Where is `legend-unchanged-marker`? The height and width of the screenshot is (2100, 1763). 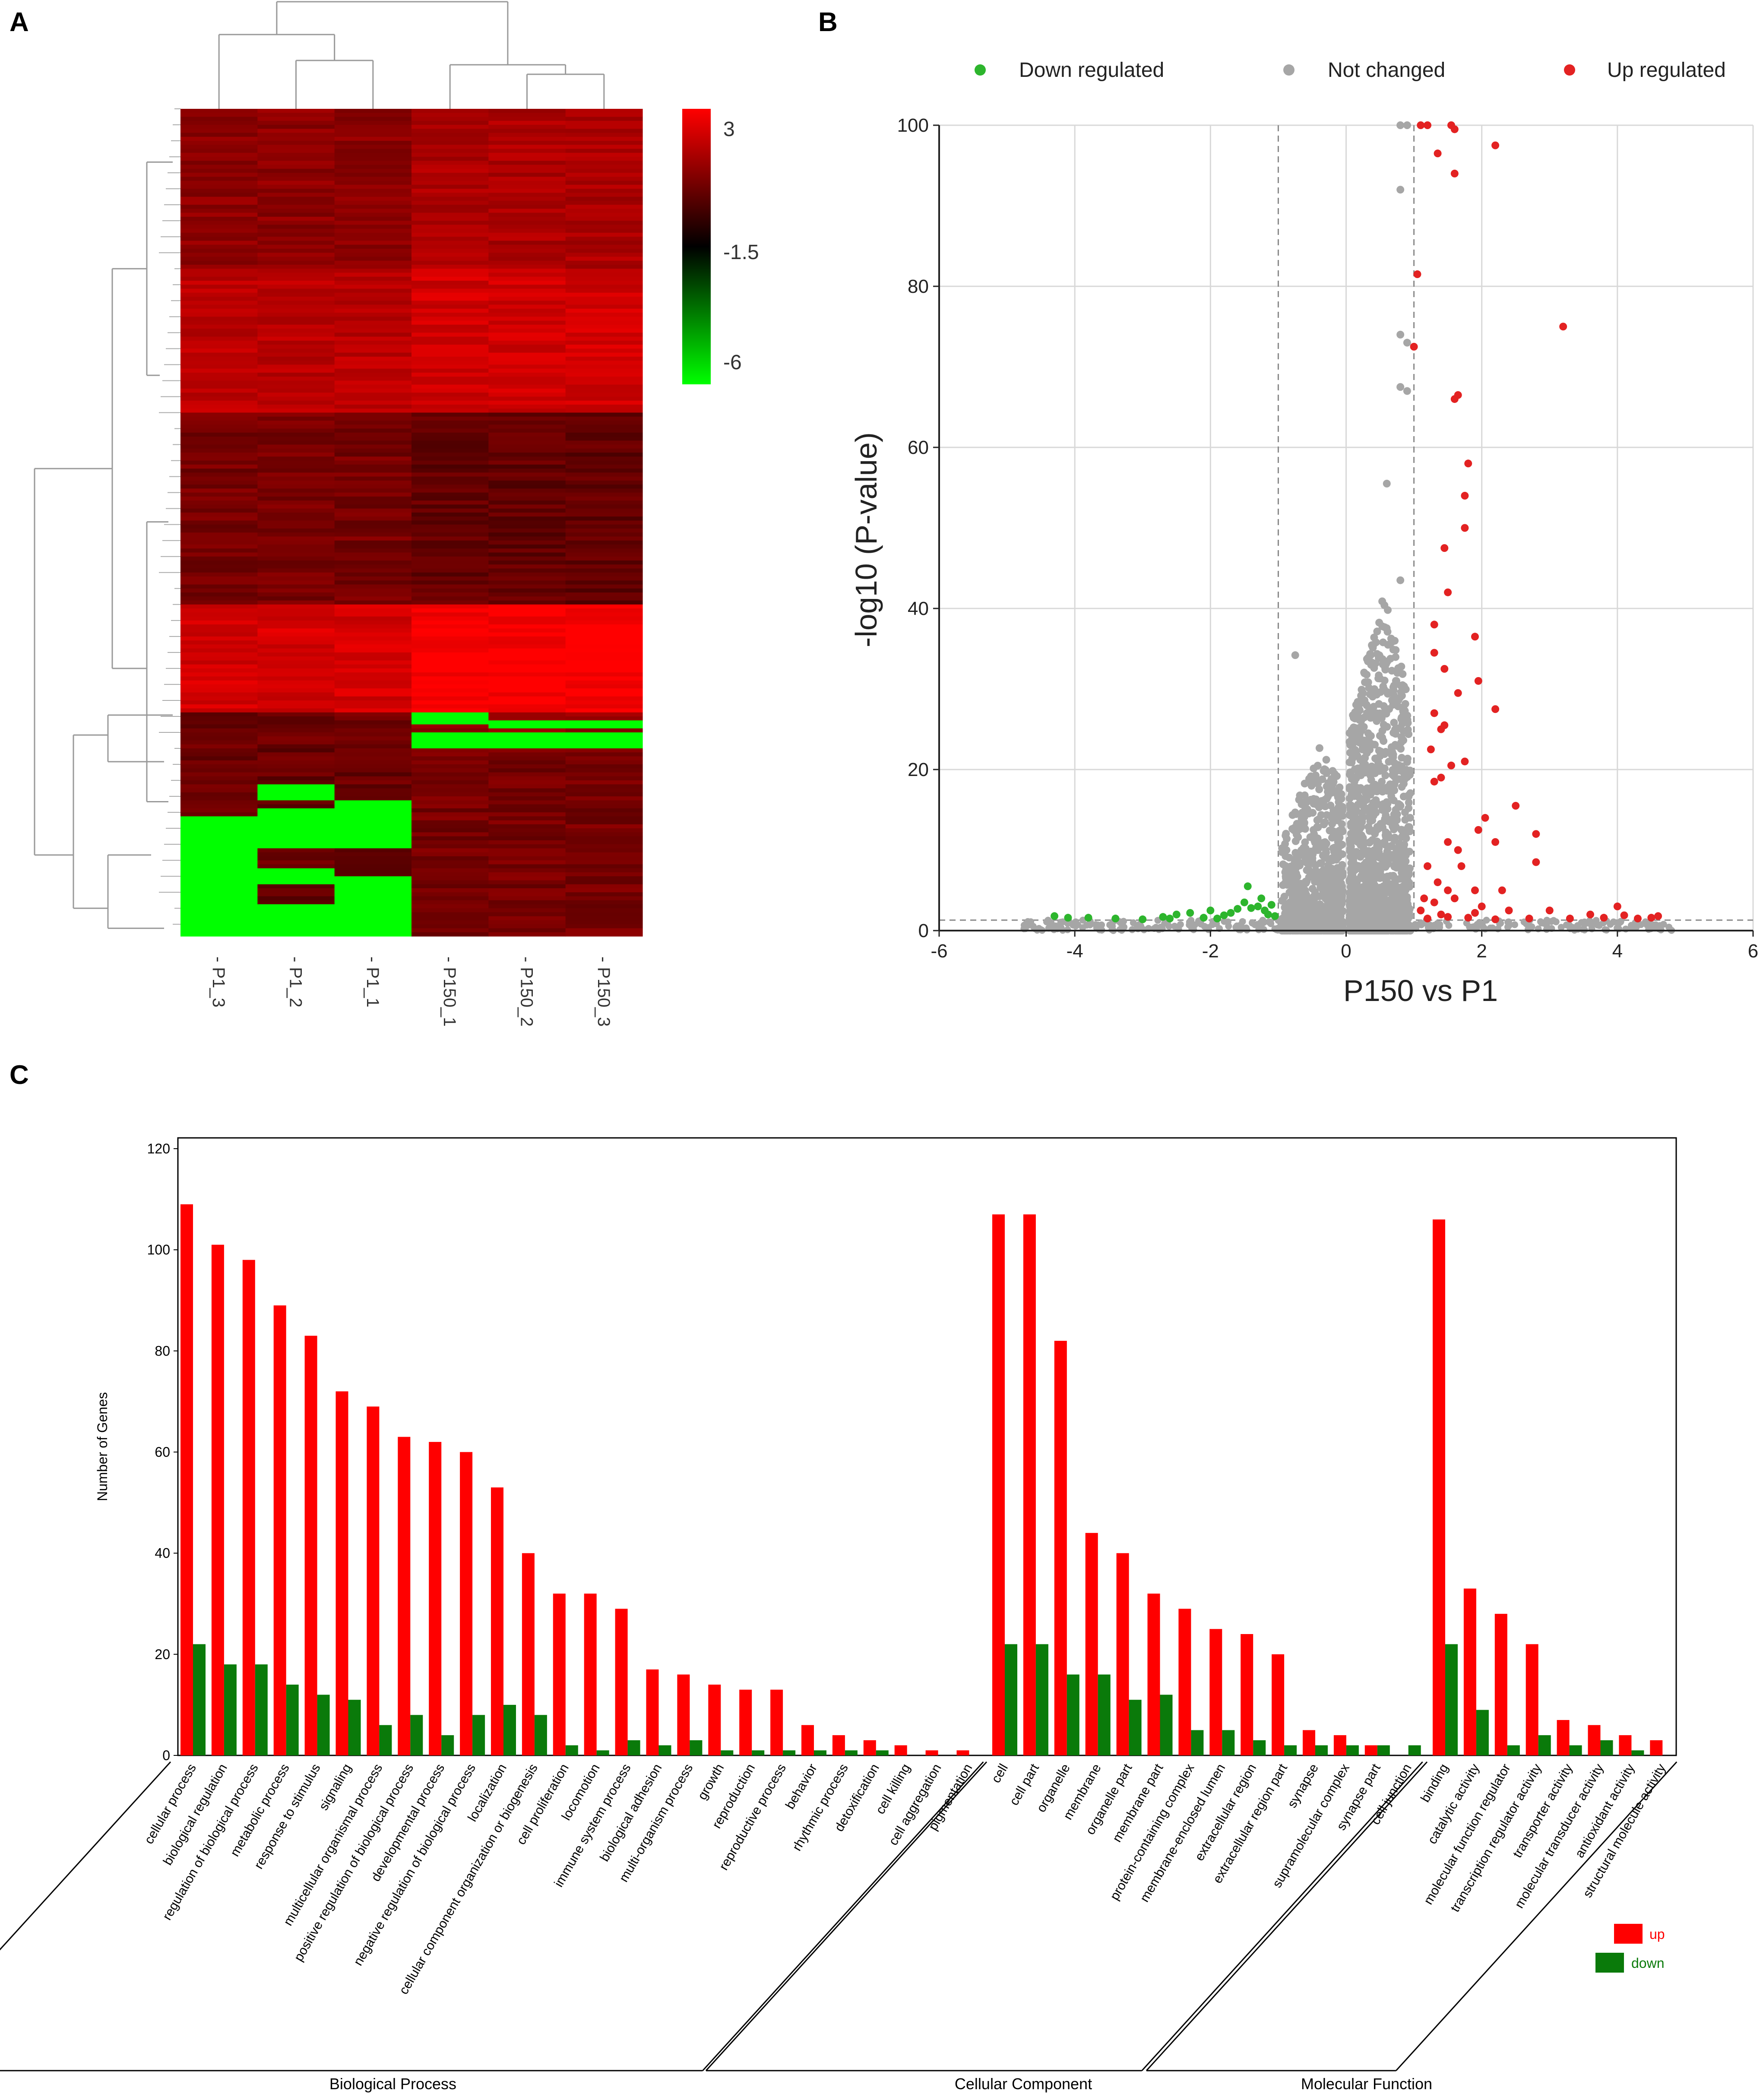
legend-unchanged-marker is located at coordinates (1289, 70).